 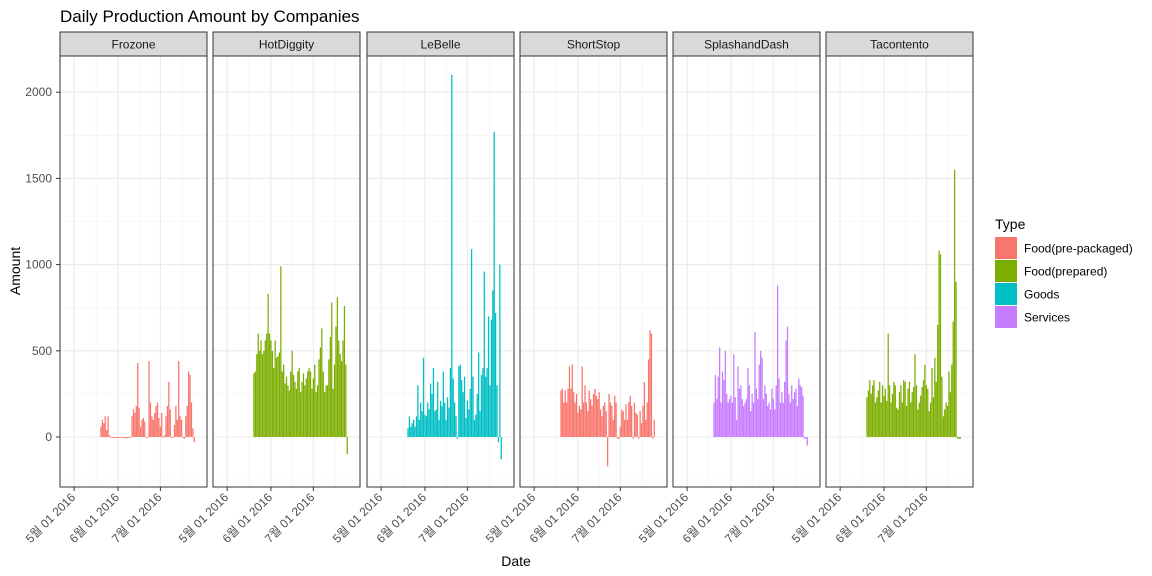 What do you see at coordinates (286, 271) in the screenshot?
I see `panel-border` at bounding box center [286, 271].